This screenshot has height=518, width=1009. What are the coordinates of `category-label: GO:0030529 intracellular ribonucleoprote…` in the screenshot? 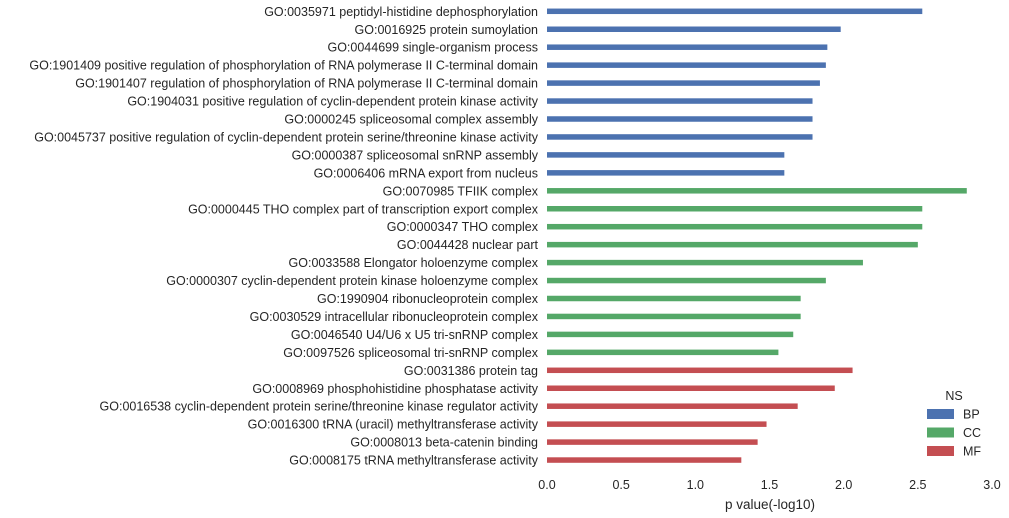 It's located at (394, 317).